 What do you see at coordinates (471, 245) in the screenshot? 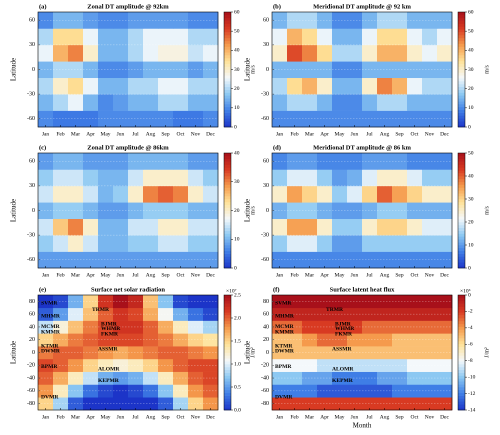
I see `colorbar-tick-label: 10` at bounding box center [471, 245].